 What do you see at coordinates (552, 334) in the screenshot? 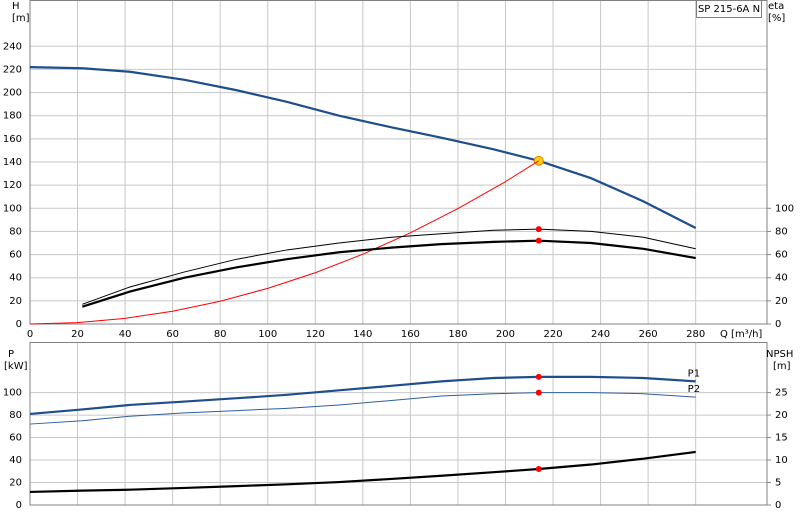
I see `x-tick-label: 220` at bounding box center [552, 334].